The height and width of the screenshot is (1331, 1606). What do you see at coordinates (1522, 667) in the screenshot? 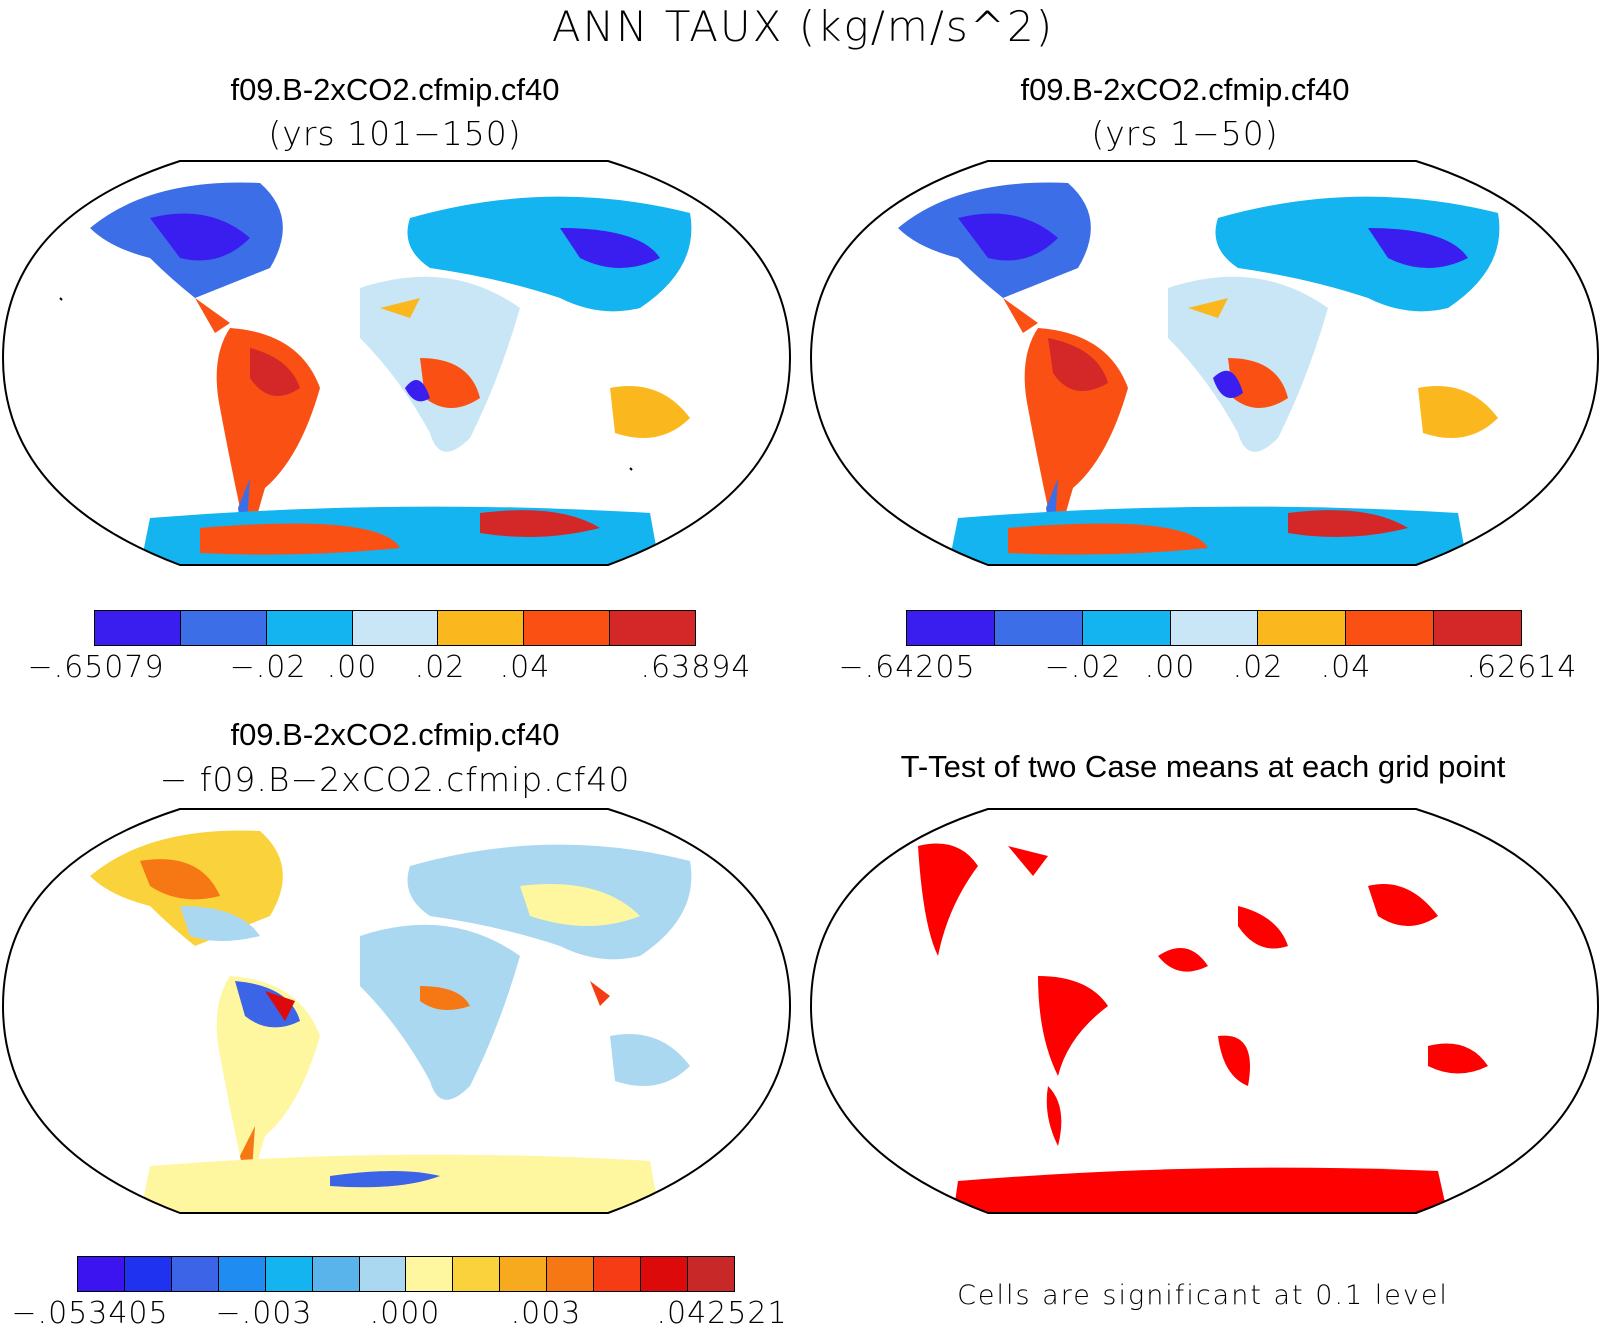
I see `colorbar-label: .62614` at bounding box center [1522, 667].